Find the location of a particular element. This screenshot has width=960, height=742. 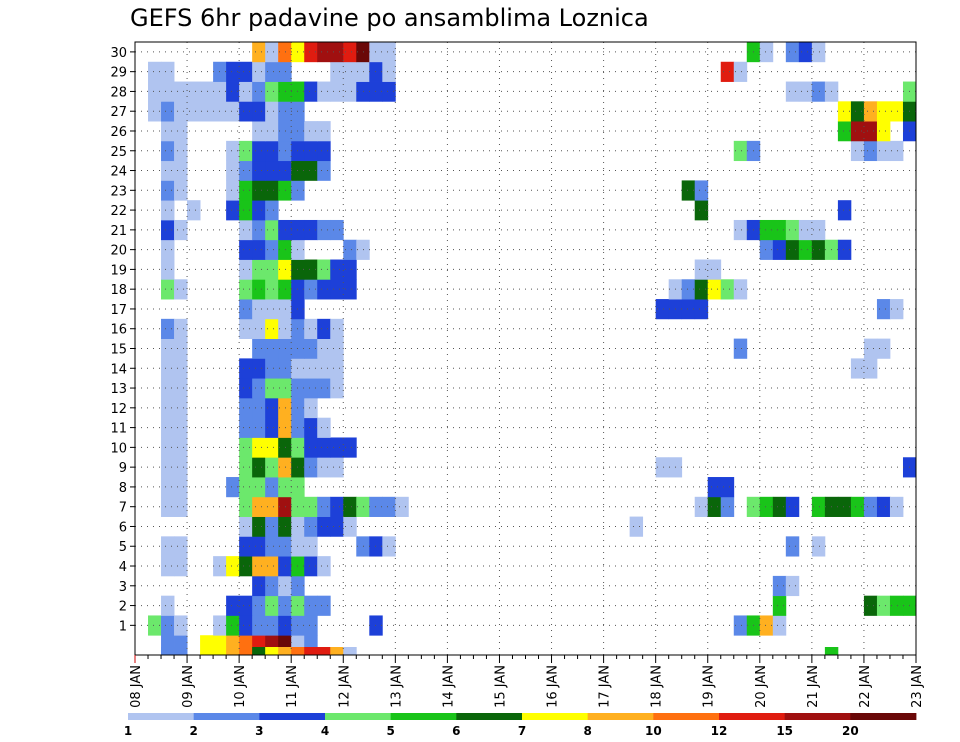

y-tick-label: 10 is located at coordinates (118, 448).